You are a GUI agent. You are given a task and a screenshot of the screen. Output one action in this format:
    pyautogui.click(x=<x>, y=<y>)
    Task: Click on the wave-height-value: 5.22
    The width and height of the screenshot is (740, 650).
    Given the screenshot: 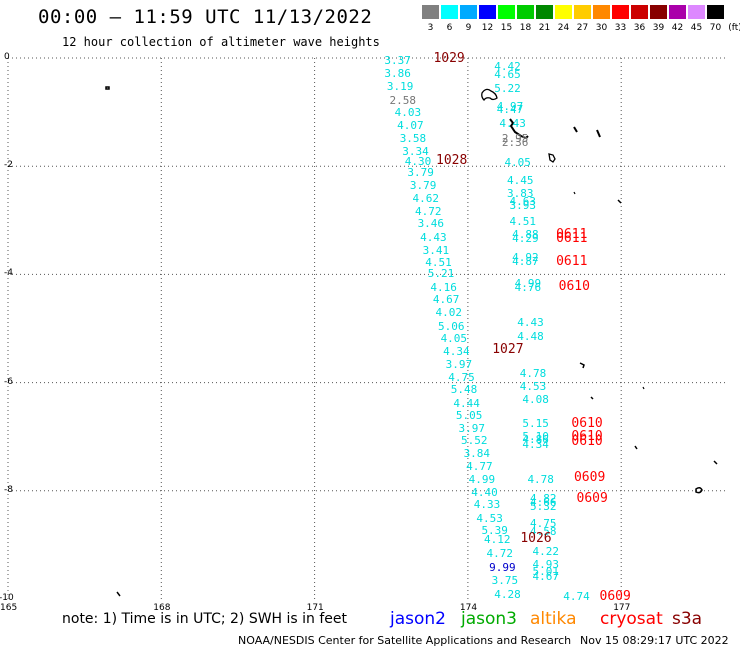 What is the action you would take?
    pyautogui.click(x=507, y=88)
    